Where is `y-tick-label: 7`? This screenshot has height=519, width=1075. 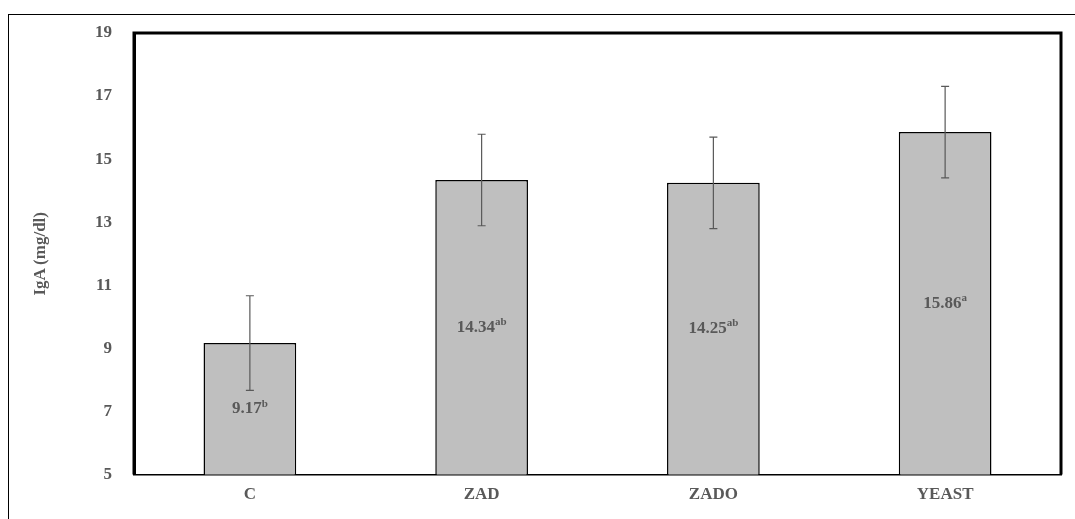 y-tick-label: 7 is located at coordinates (108, 410).